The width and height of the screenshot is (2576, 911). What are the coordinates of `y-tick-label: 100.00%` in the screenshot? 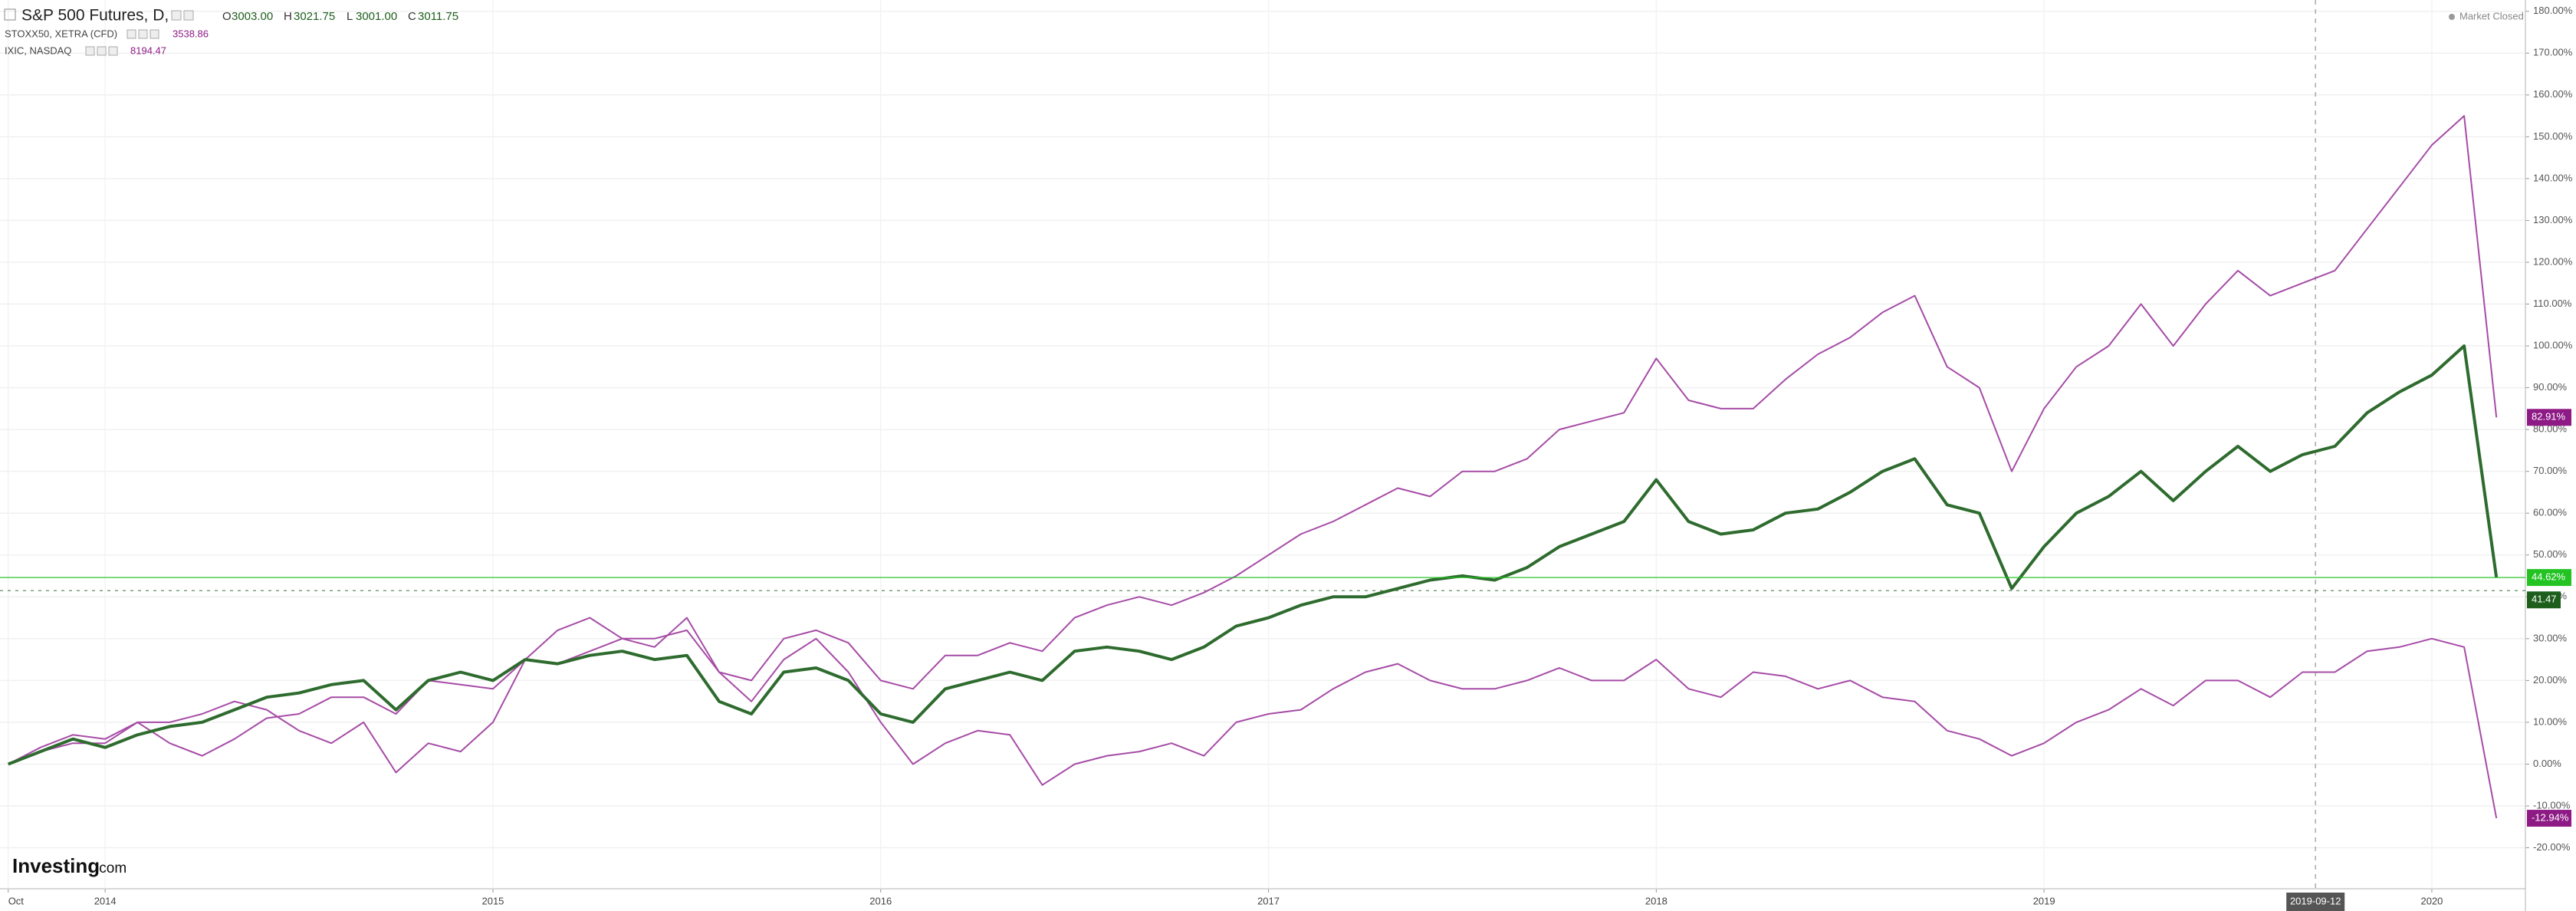 It's located at (2553, 344).